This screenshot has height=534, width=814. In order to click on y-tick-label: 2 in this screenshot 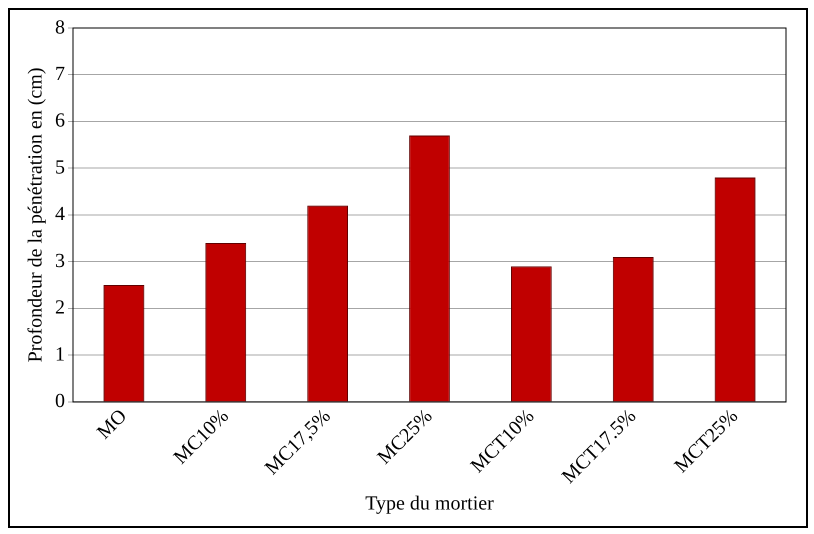, I will do `click(60, 307)`.